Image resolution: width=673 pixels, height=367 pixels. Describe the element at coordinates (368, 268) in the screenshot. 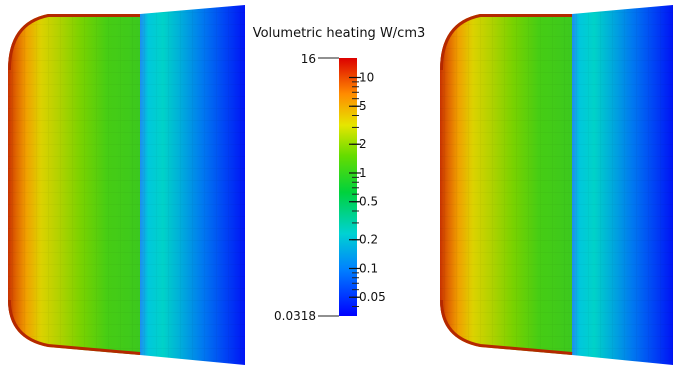

I see `colorbar-tick-label: 0.1` at that location.